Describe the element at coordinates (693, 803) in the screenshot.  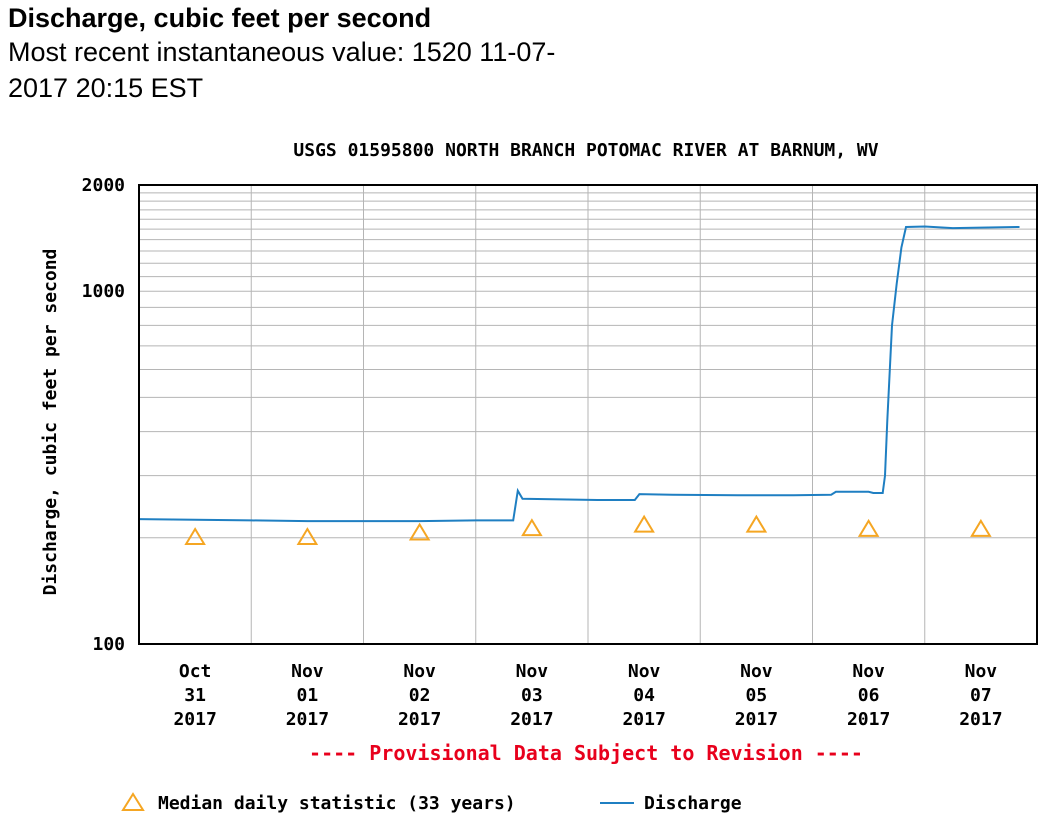
I see `legend-discharge-label: Discharge` at that location.